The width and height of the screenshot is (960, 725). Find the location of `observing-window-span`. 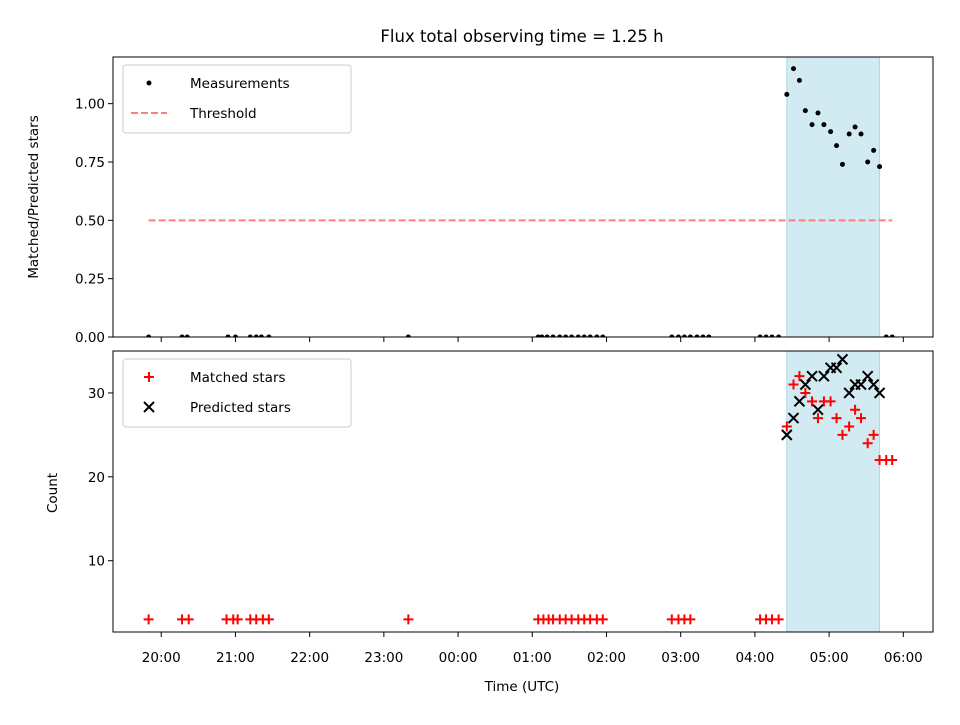

observing-window-span is located at coordinates (833, 197).